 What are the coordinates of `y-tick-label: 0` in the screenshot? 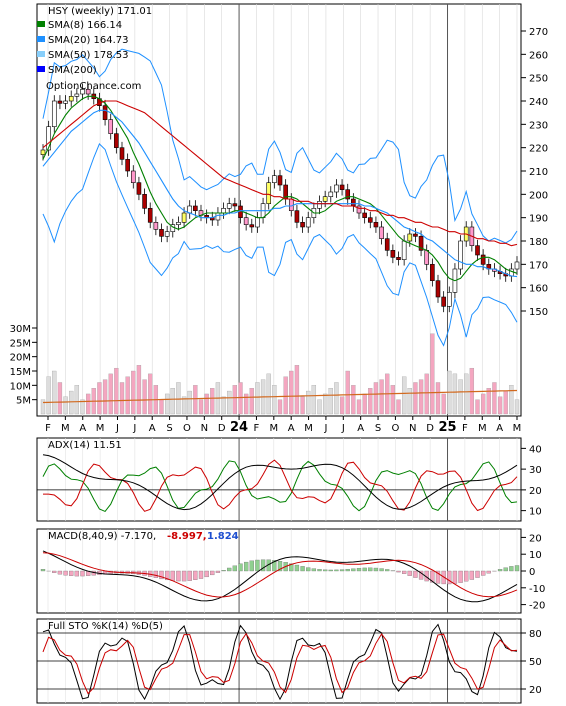 It's located at (532, 572).